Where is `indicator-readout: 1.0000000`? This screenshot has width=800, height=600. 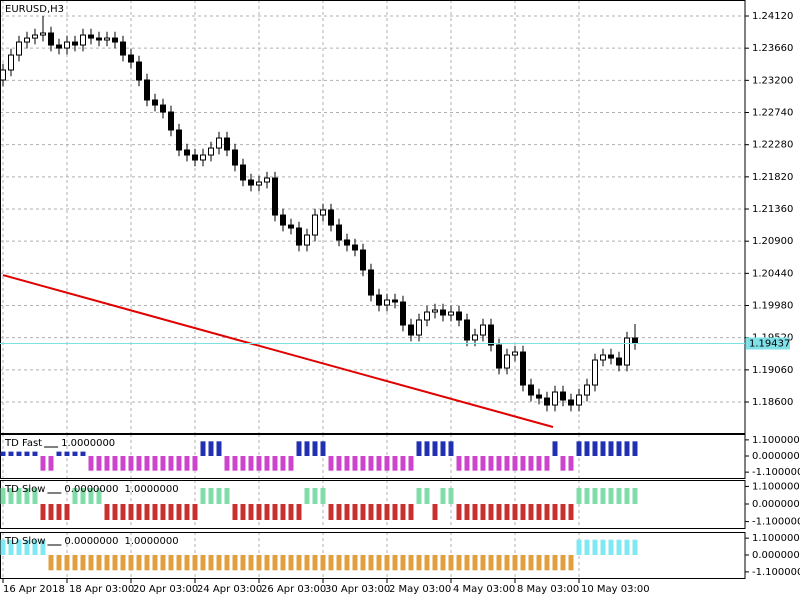
indicator-readout: 1.0000000 is located at coordinates (88, 443).